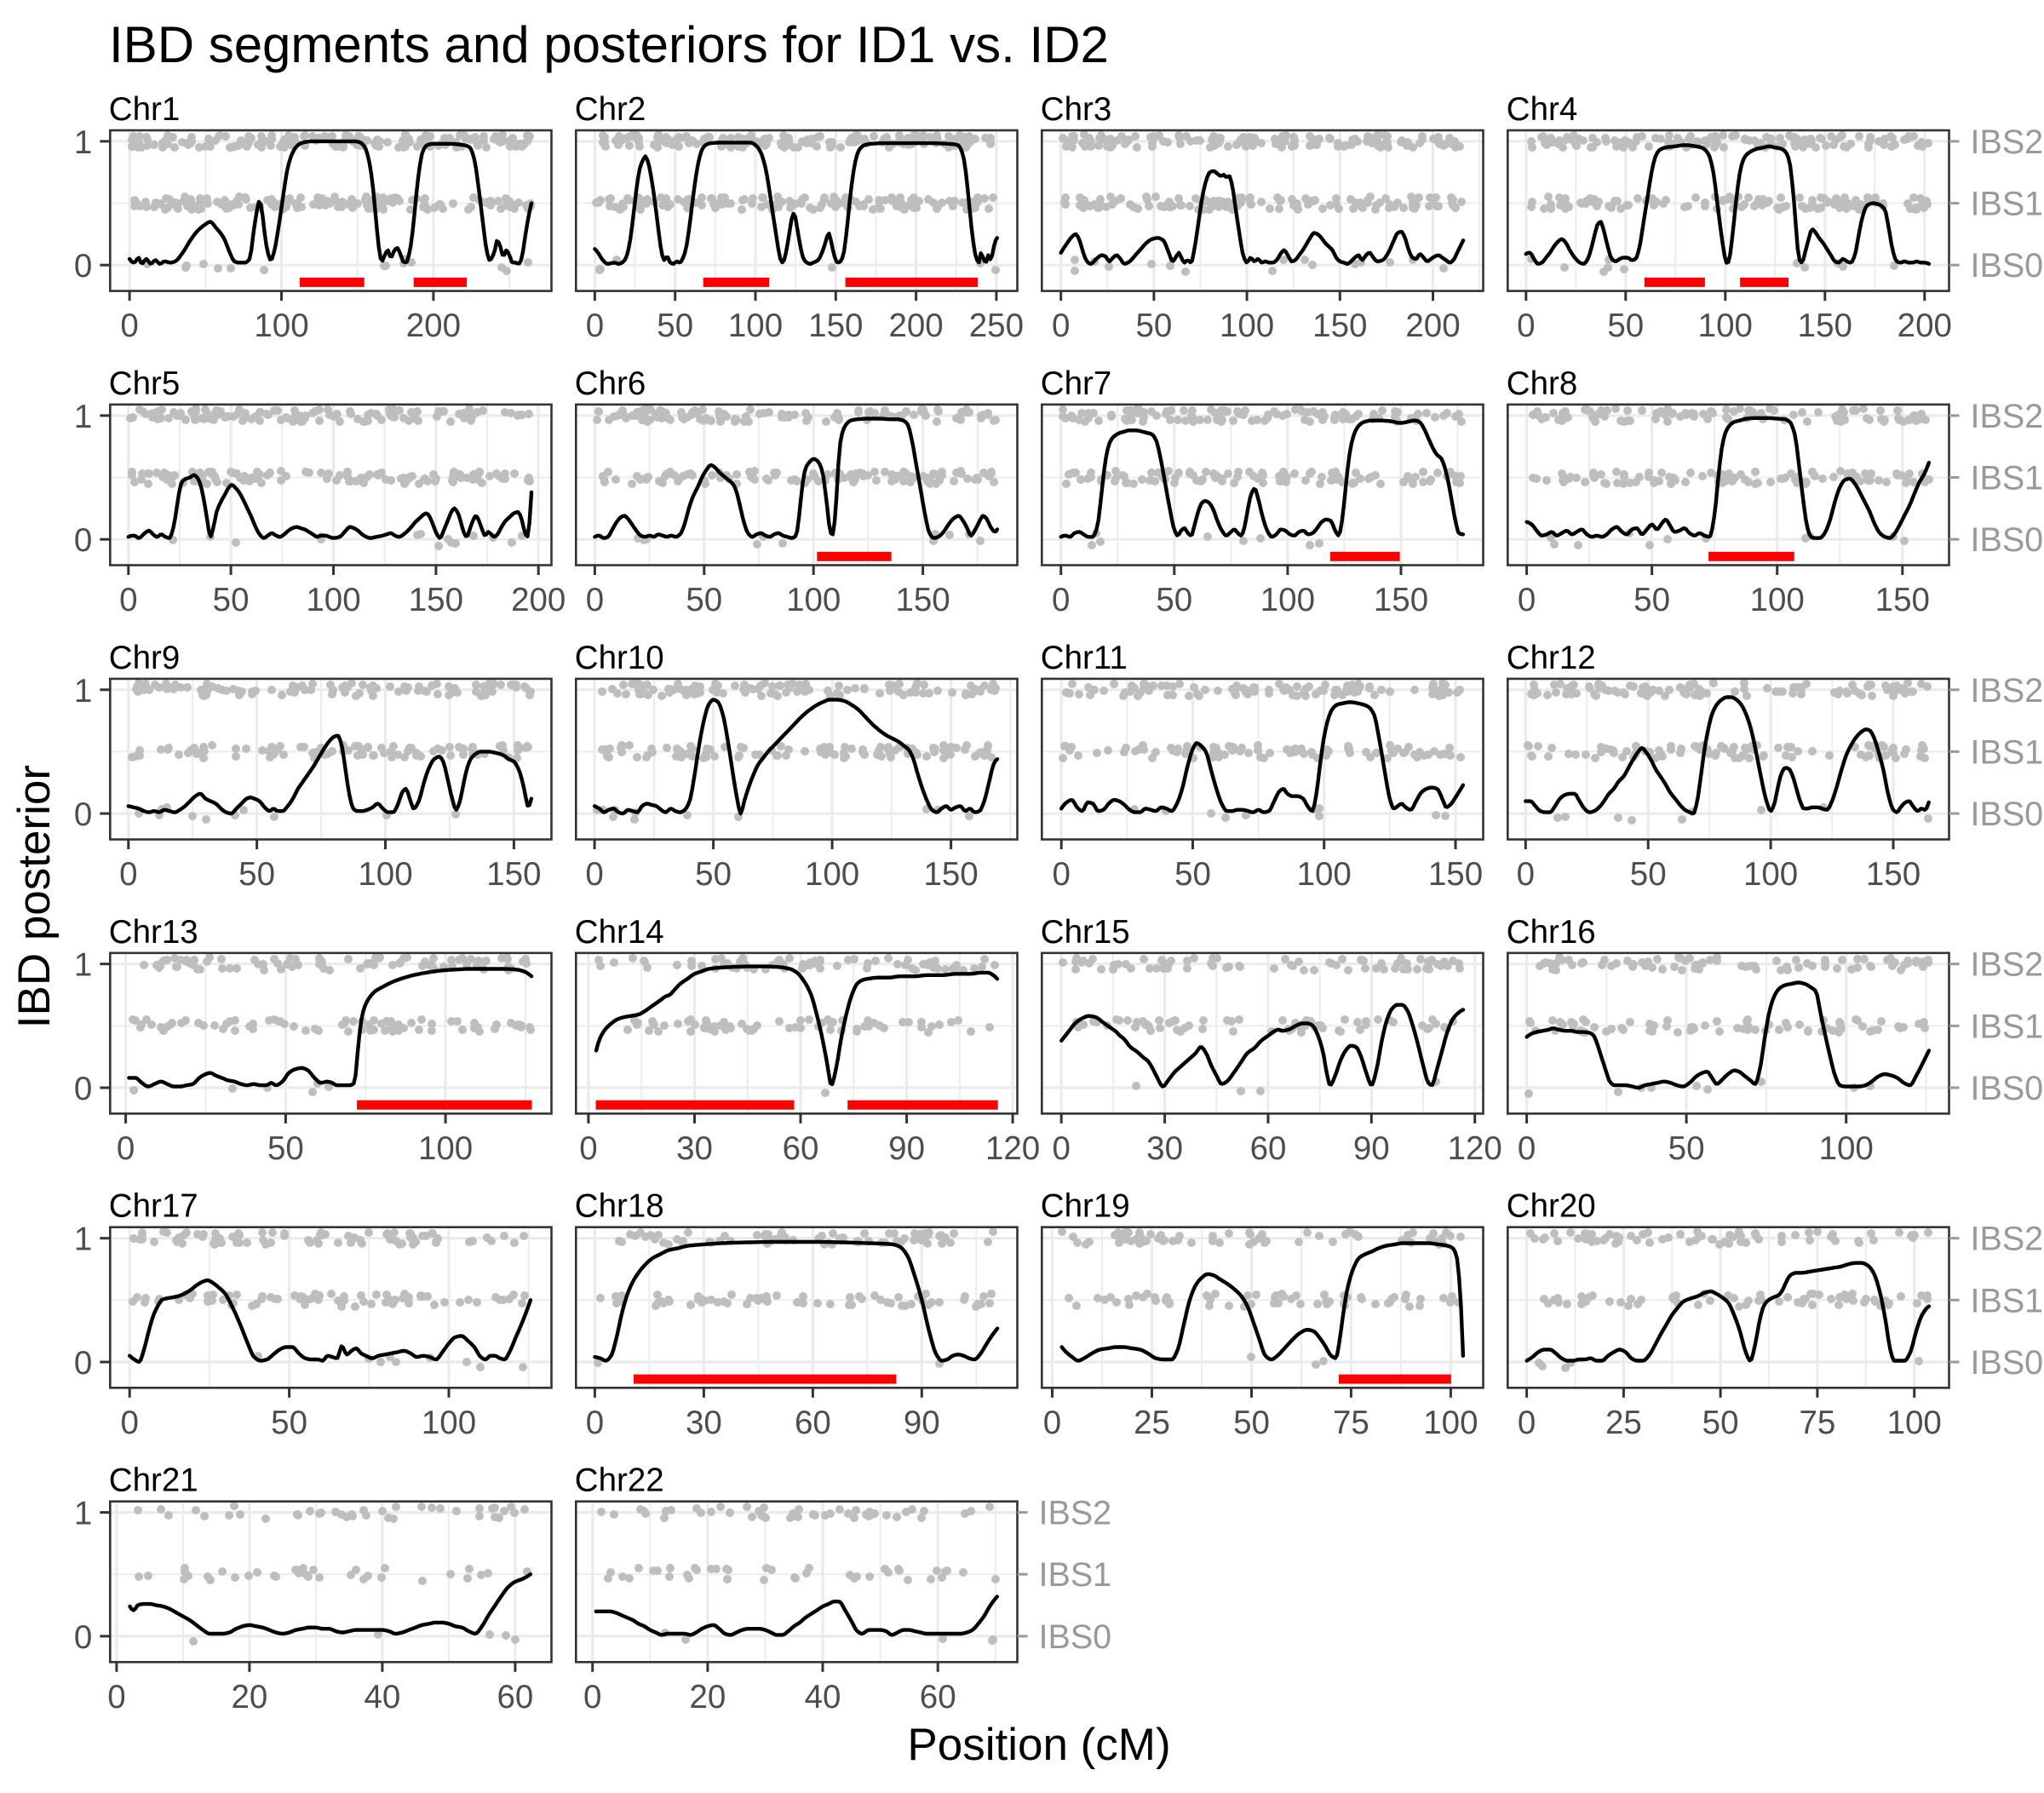  What do you see at coordinates (1012, 1148) in the screenshot?
I see `svg-text: 120` at bounding box center [1012, 1148].